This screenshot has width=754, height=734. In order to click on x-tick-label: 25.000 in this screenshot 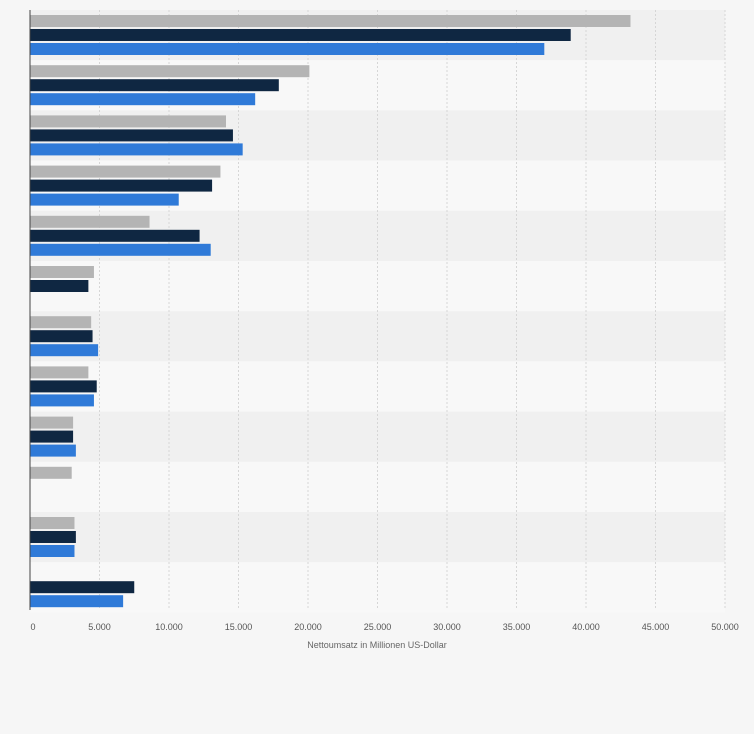, I will do `click(378, 627)`.